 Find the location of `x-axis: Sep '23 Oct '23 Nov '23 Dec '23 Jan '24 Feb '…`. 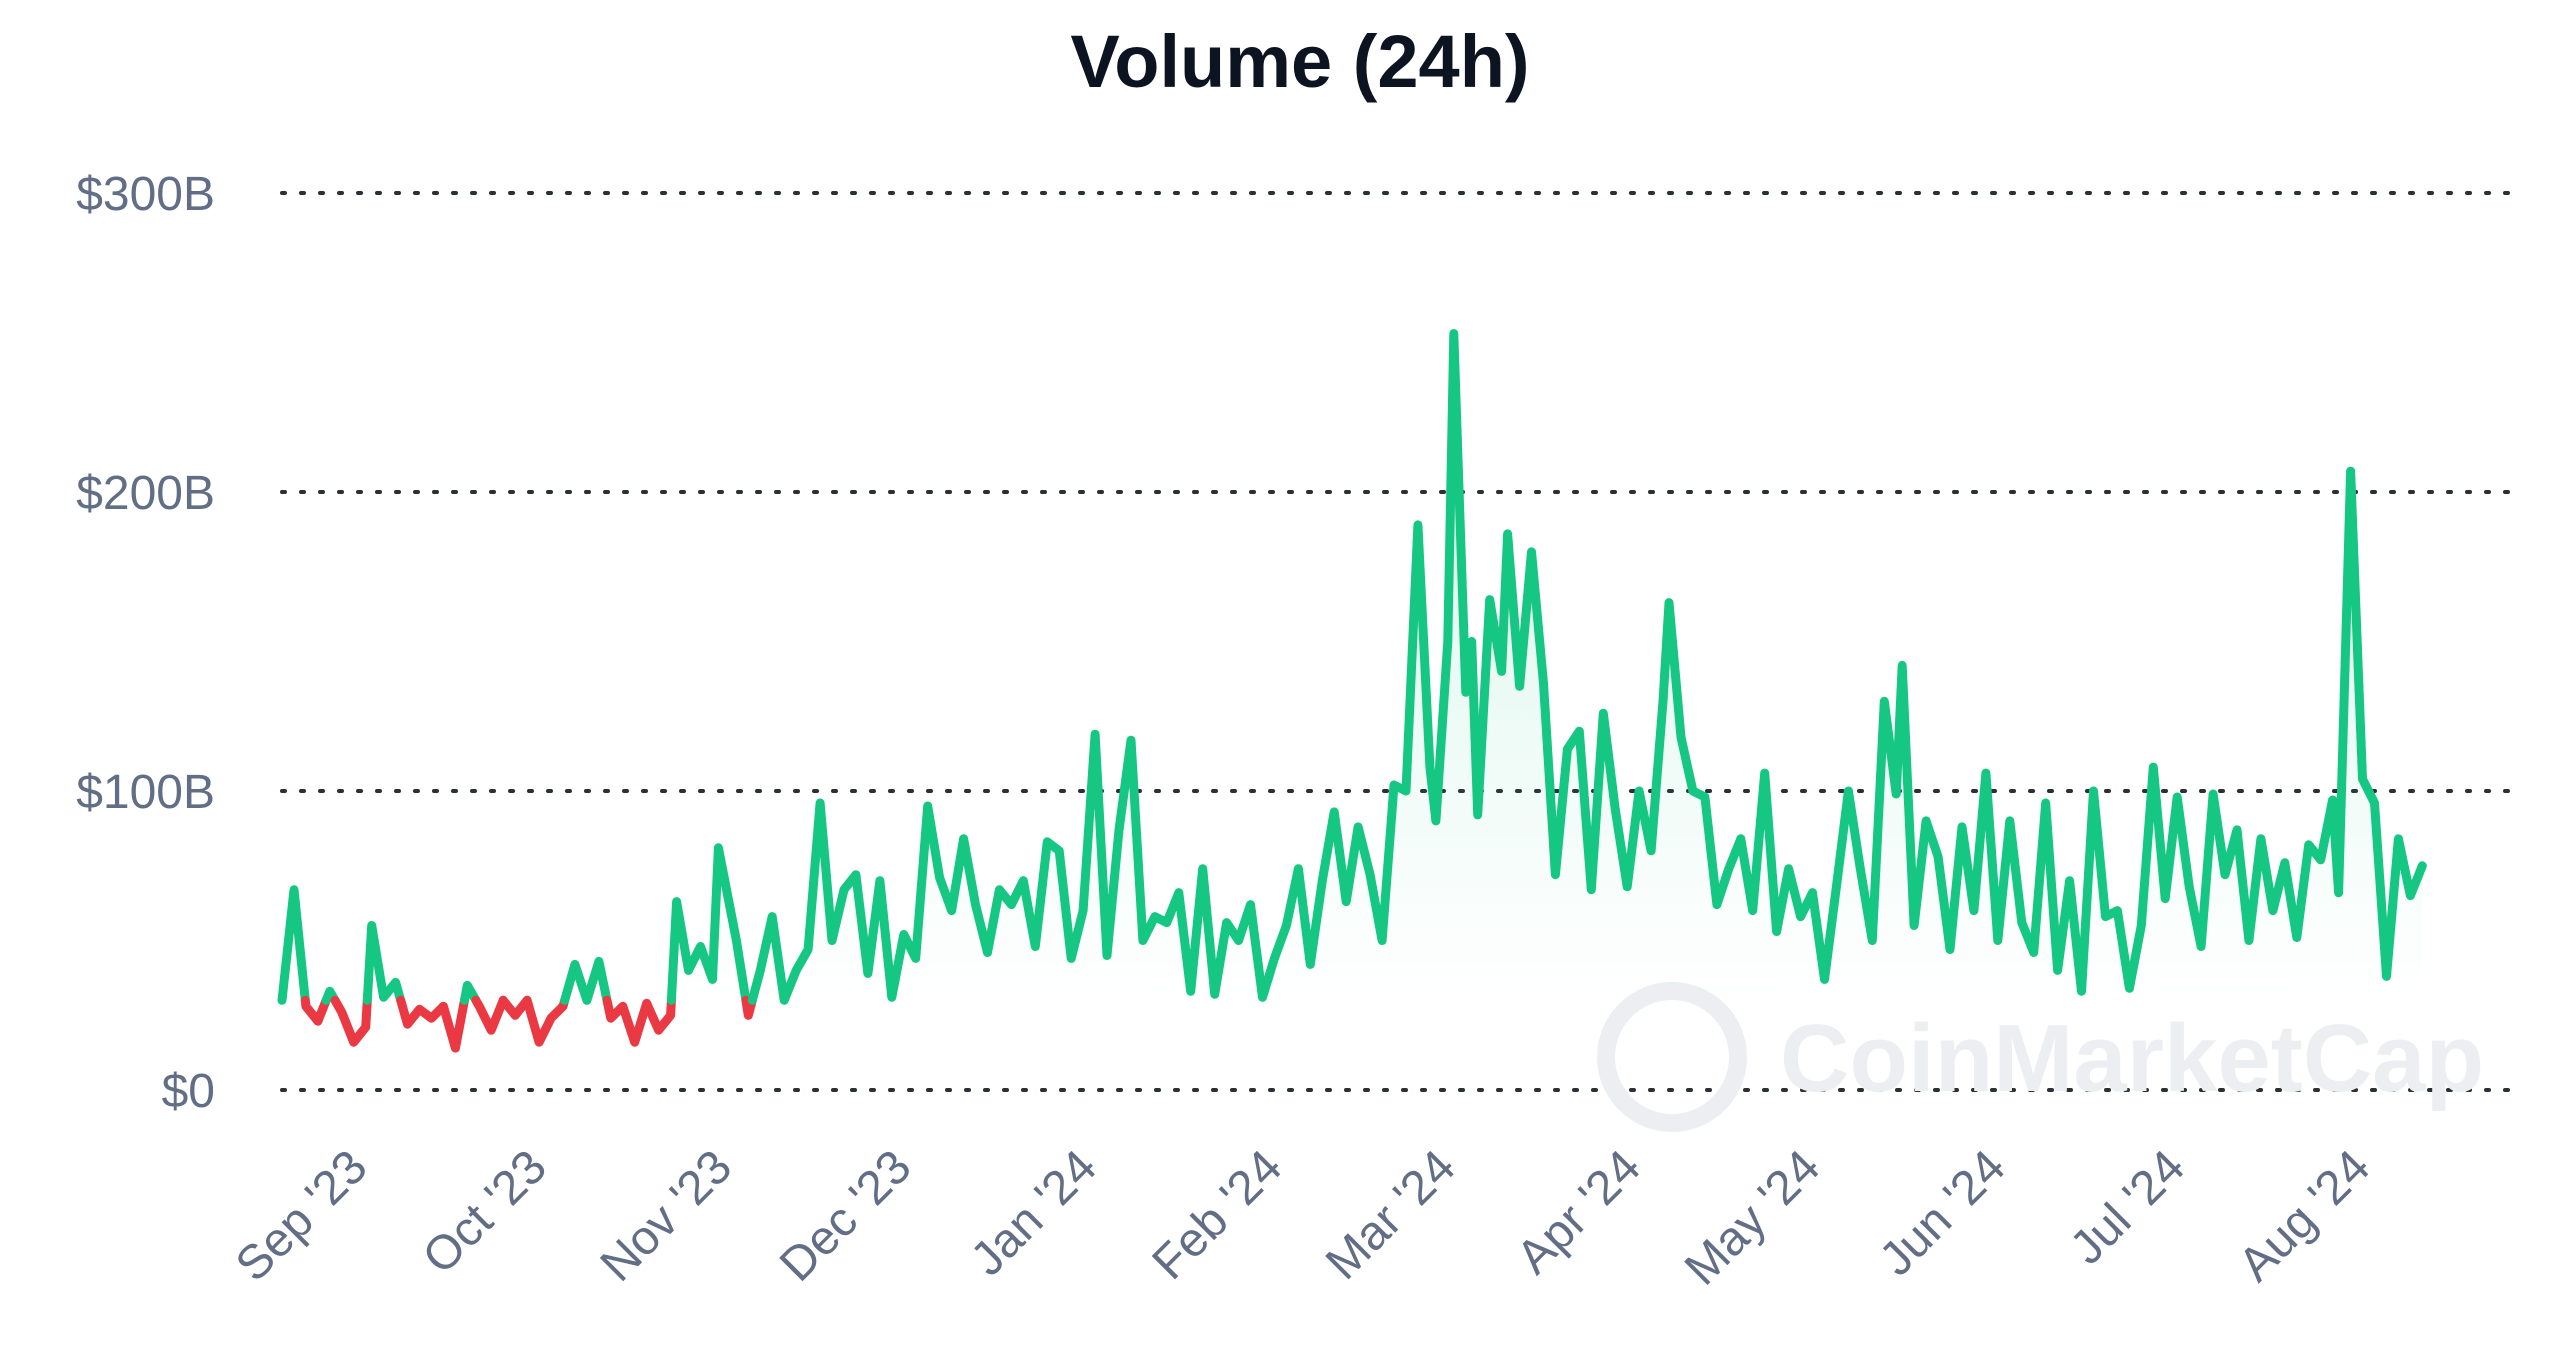

x-axis: Sep '23 Oct '23 Nov '23 Dec '23 Jan '24 Feb '… is located at coordinates (1303, 1217).